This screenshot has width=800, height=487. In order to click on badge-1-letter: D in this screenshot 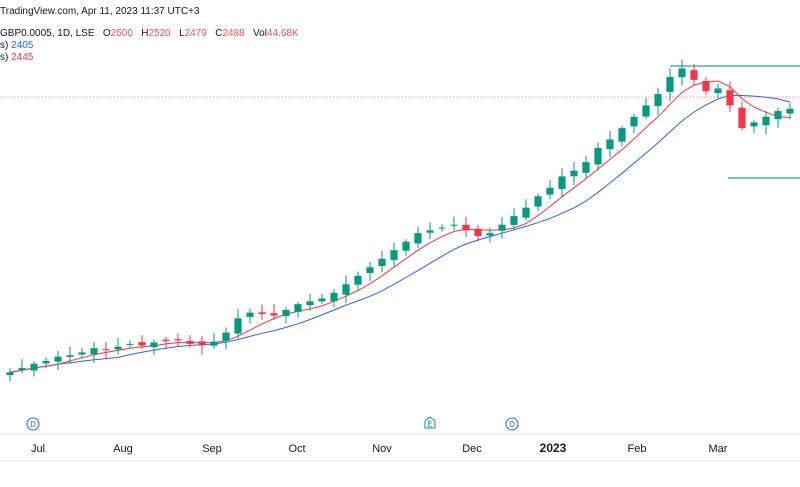, I will do `click(33, 424)`.